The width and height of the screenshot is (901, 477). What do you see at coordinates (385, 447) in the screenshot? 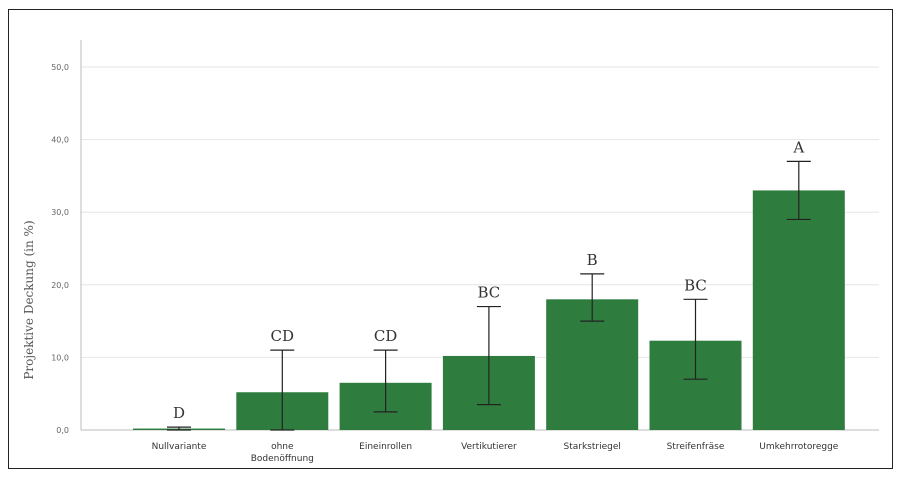
I see `category-label: Eineinrollen` at bounding box center [385, 447].